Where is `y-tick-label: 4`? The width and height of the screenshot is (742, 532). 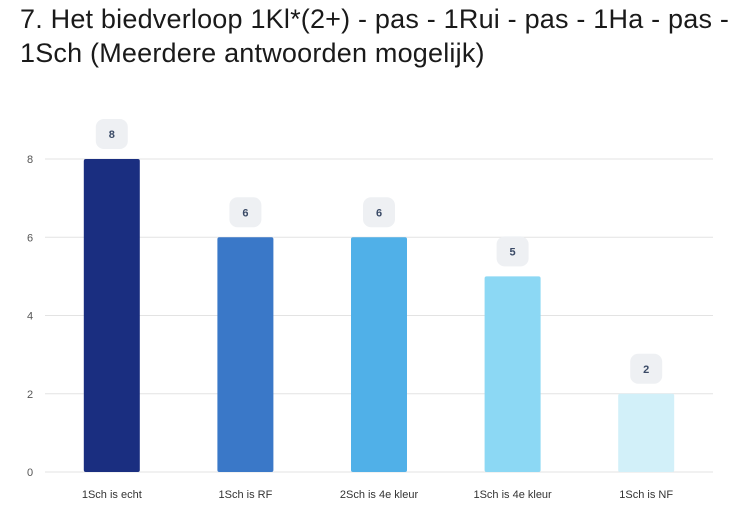
y-tick-label: 4 is located at coordinates (30, 317).